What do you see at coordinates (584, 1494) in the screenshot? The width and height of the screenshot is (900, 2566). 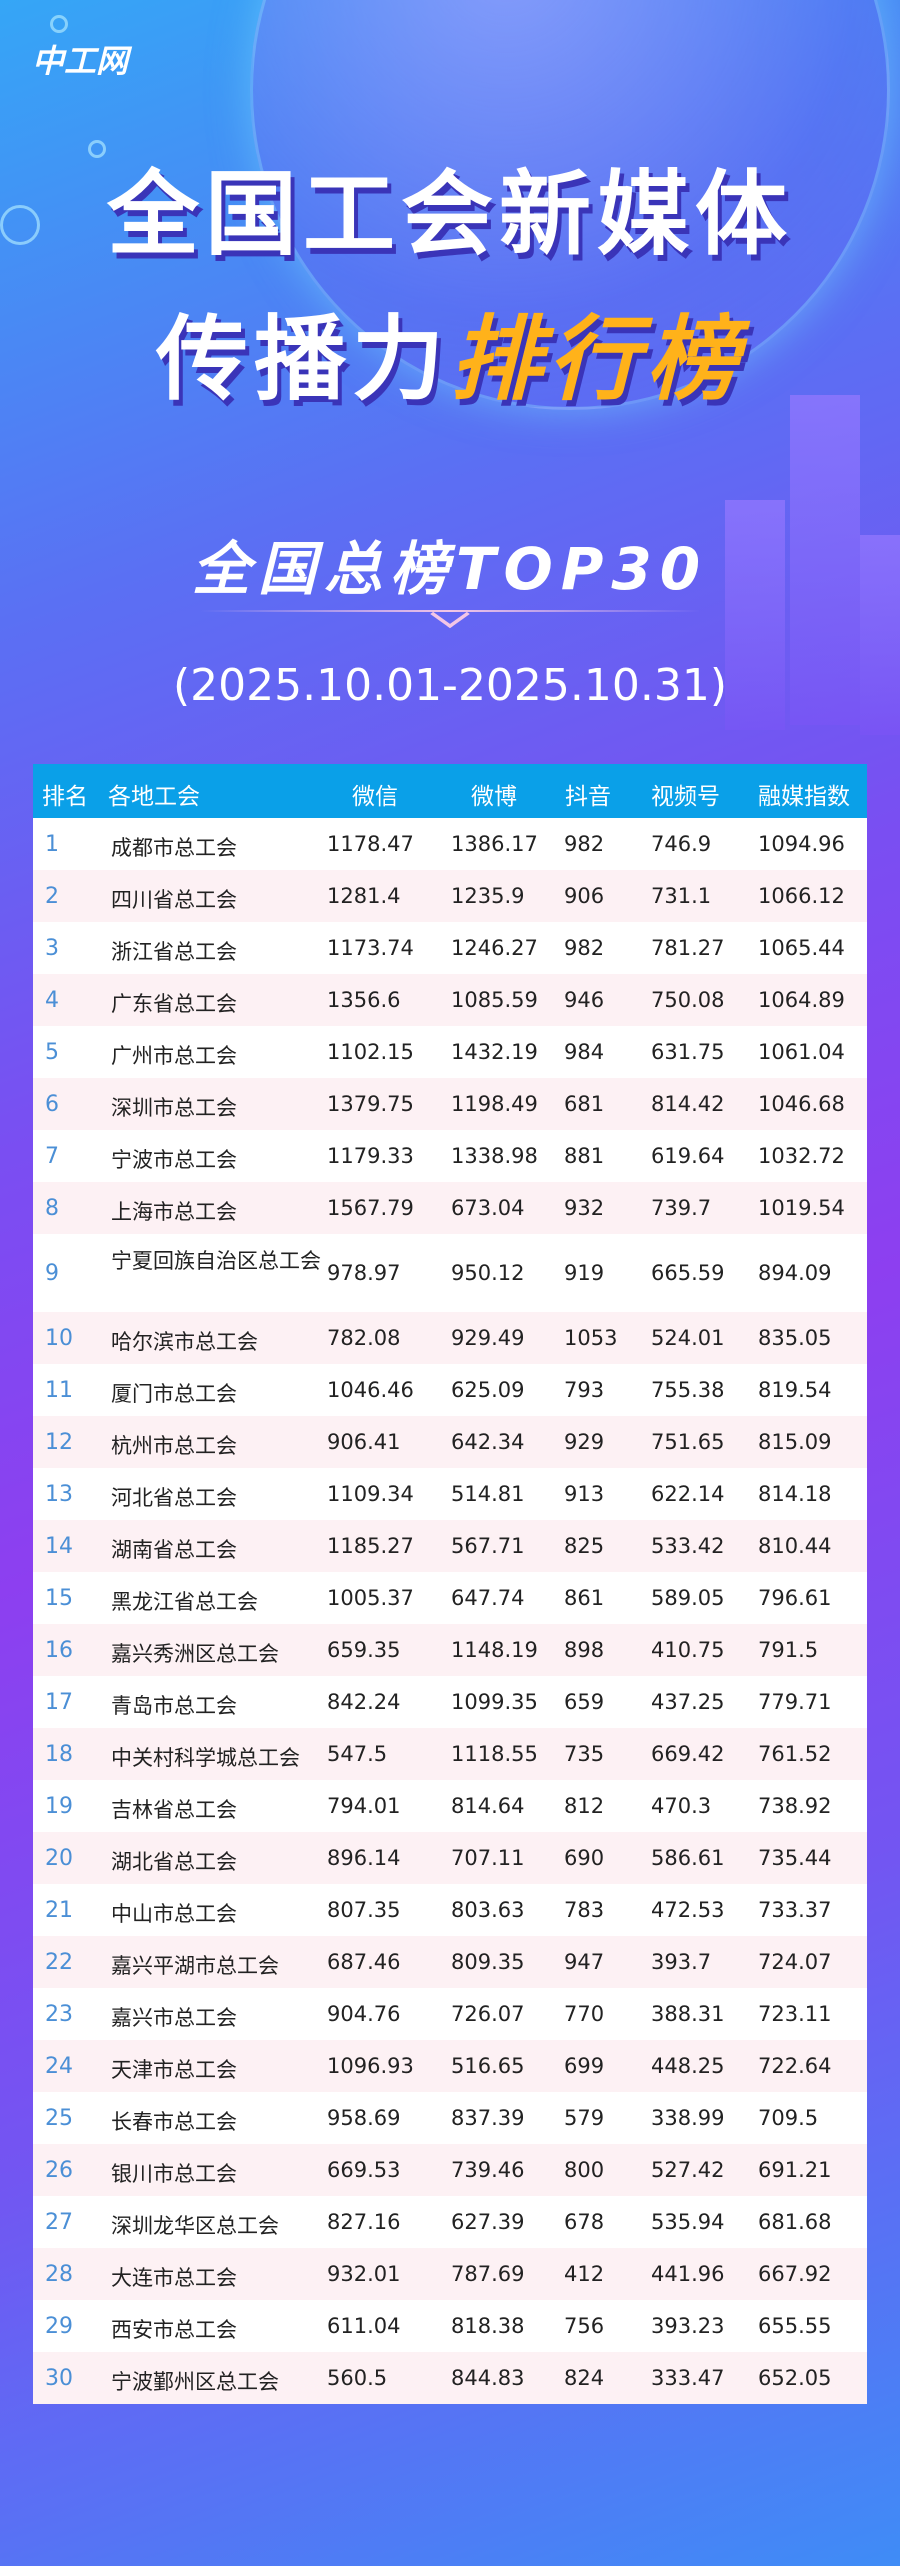 I see `douyin-cell: 913` at bounding box center [584, 1494].